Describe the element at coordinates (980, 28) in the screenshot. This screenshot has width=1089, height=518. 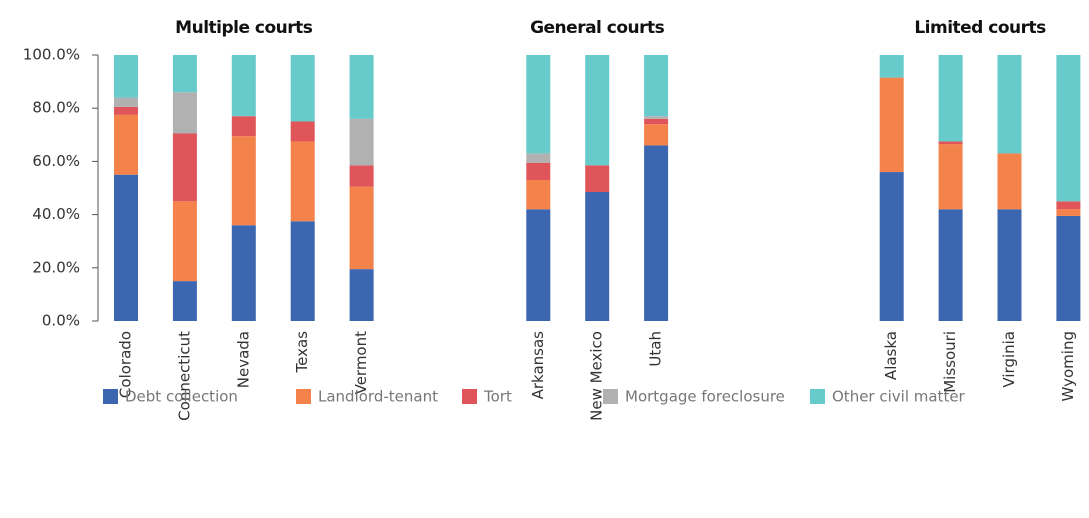
I see `group-title: Limited courts` at that location.